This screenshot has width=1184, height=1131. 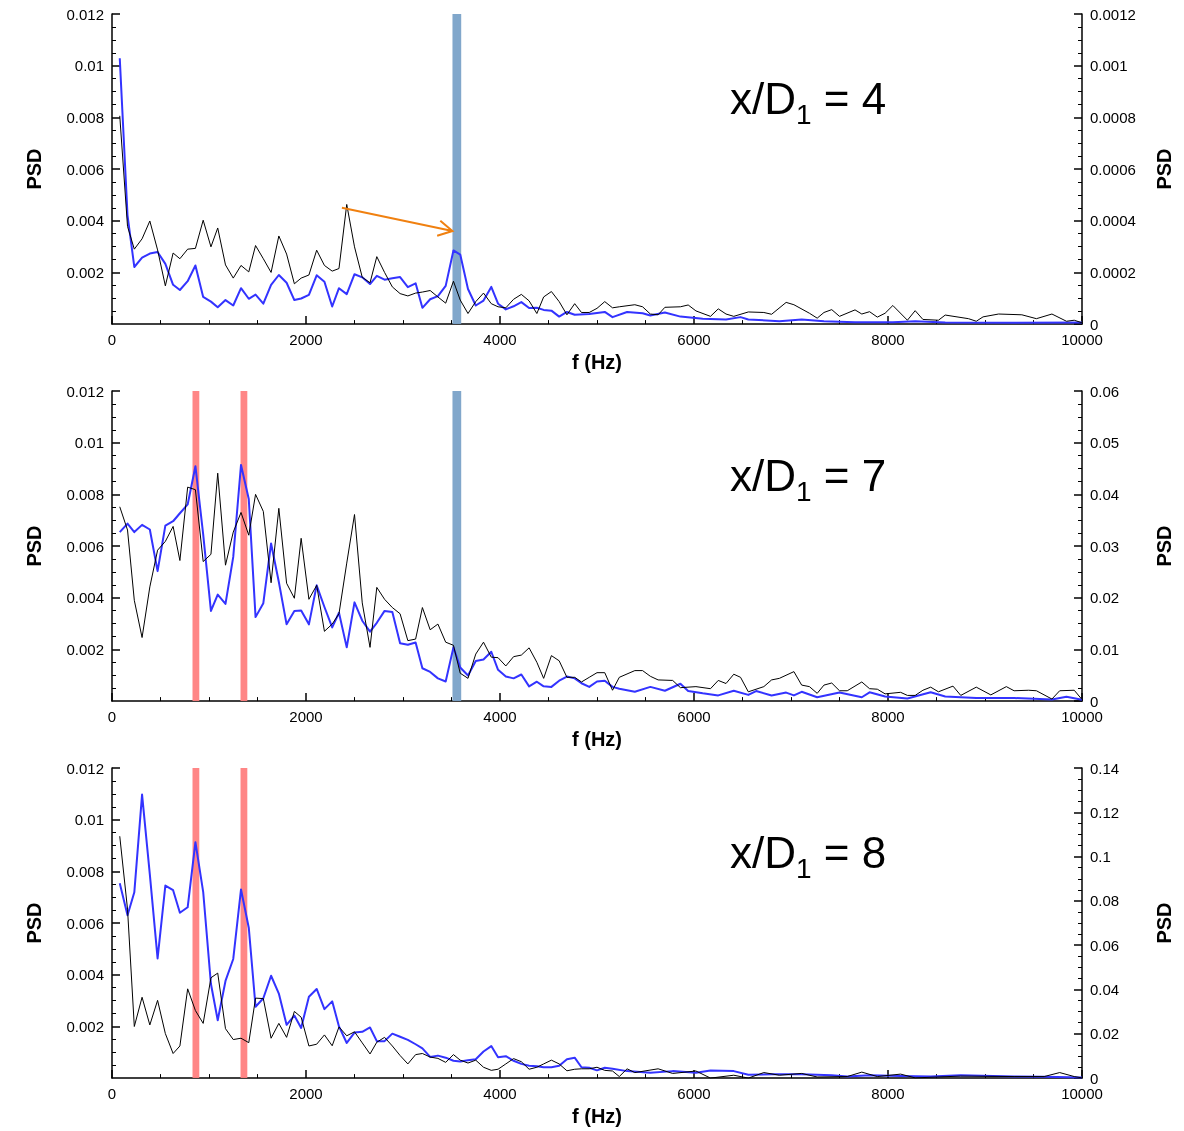 I want to click on y2-tick-label: 0.0006, so click(x=1113, y=169).